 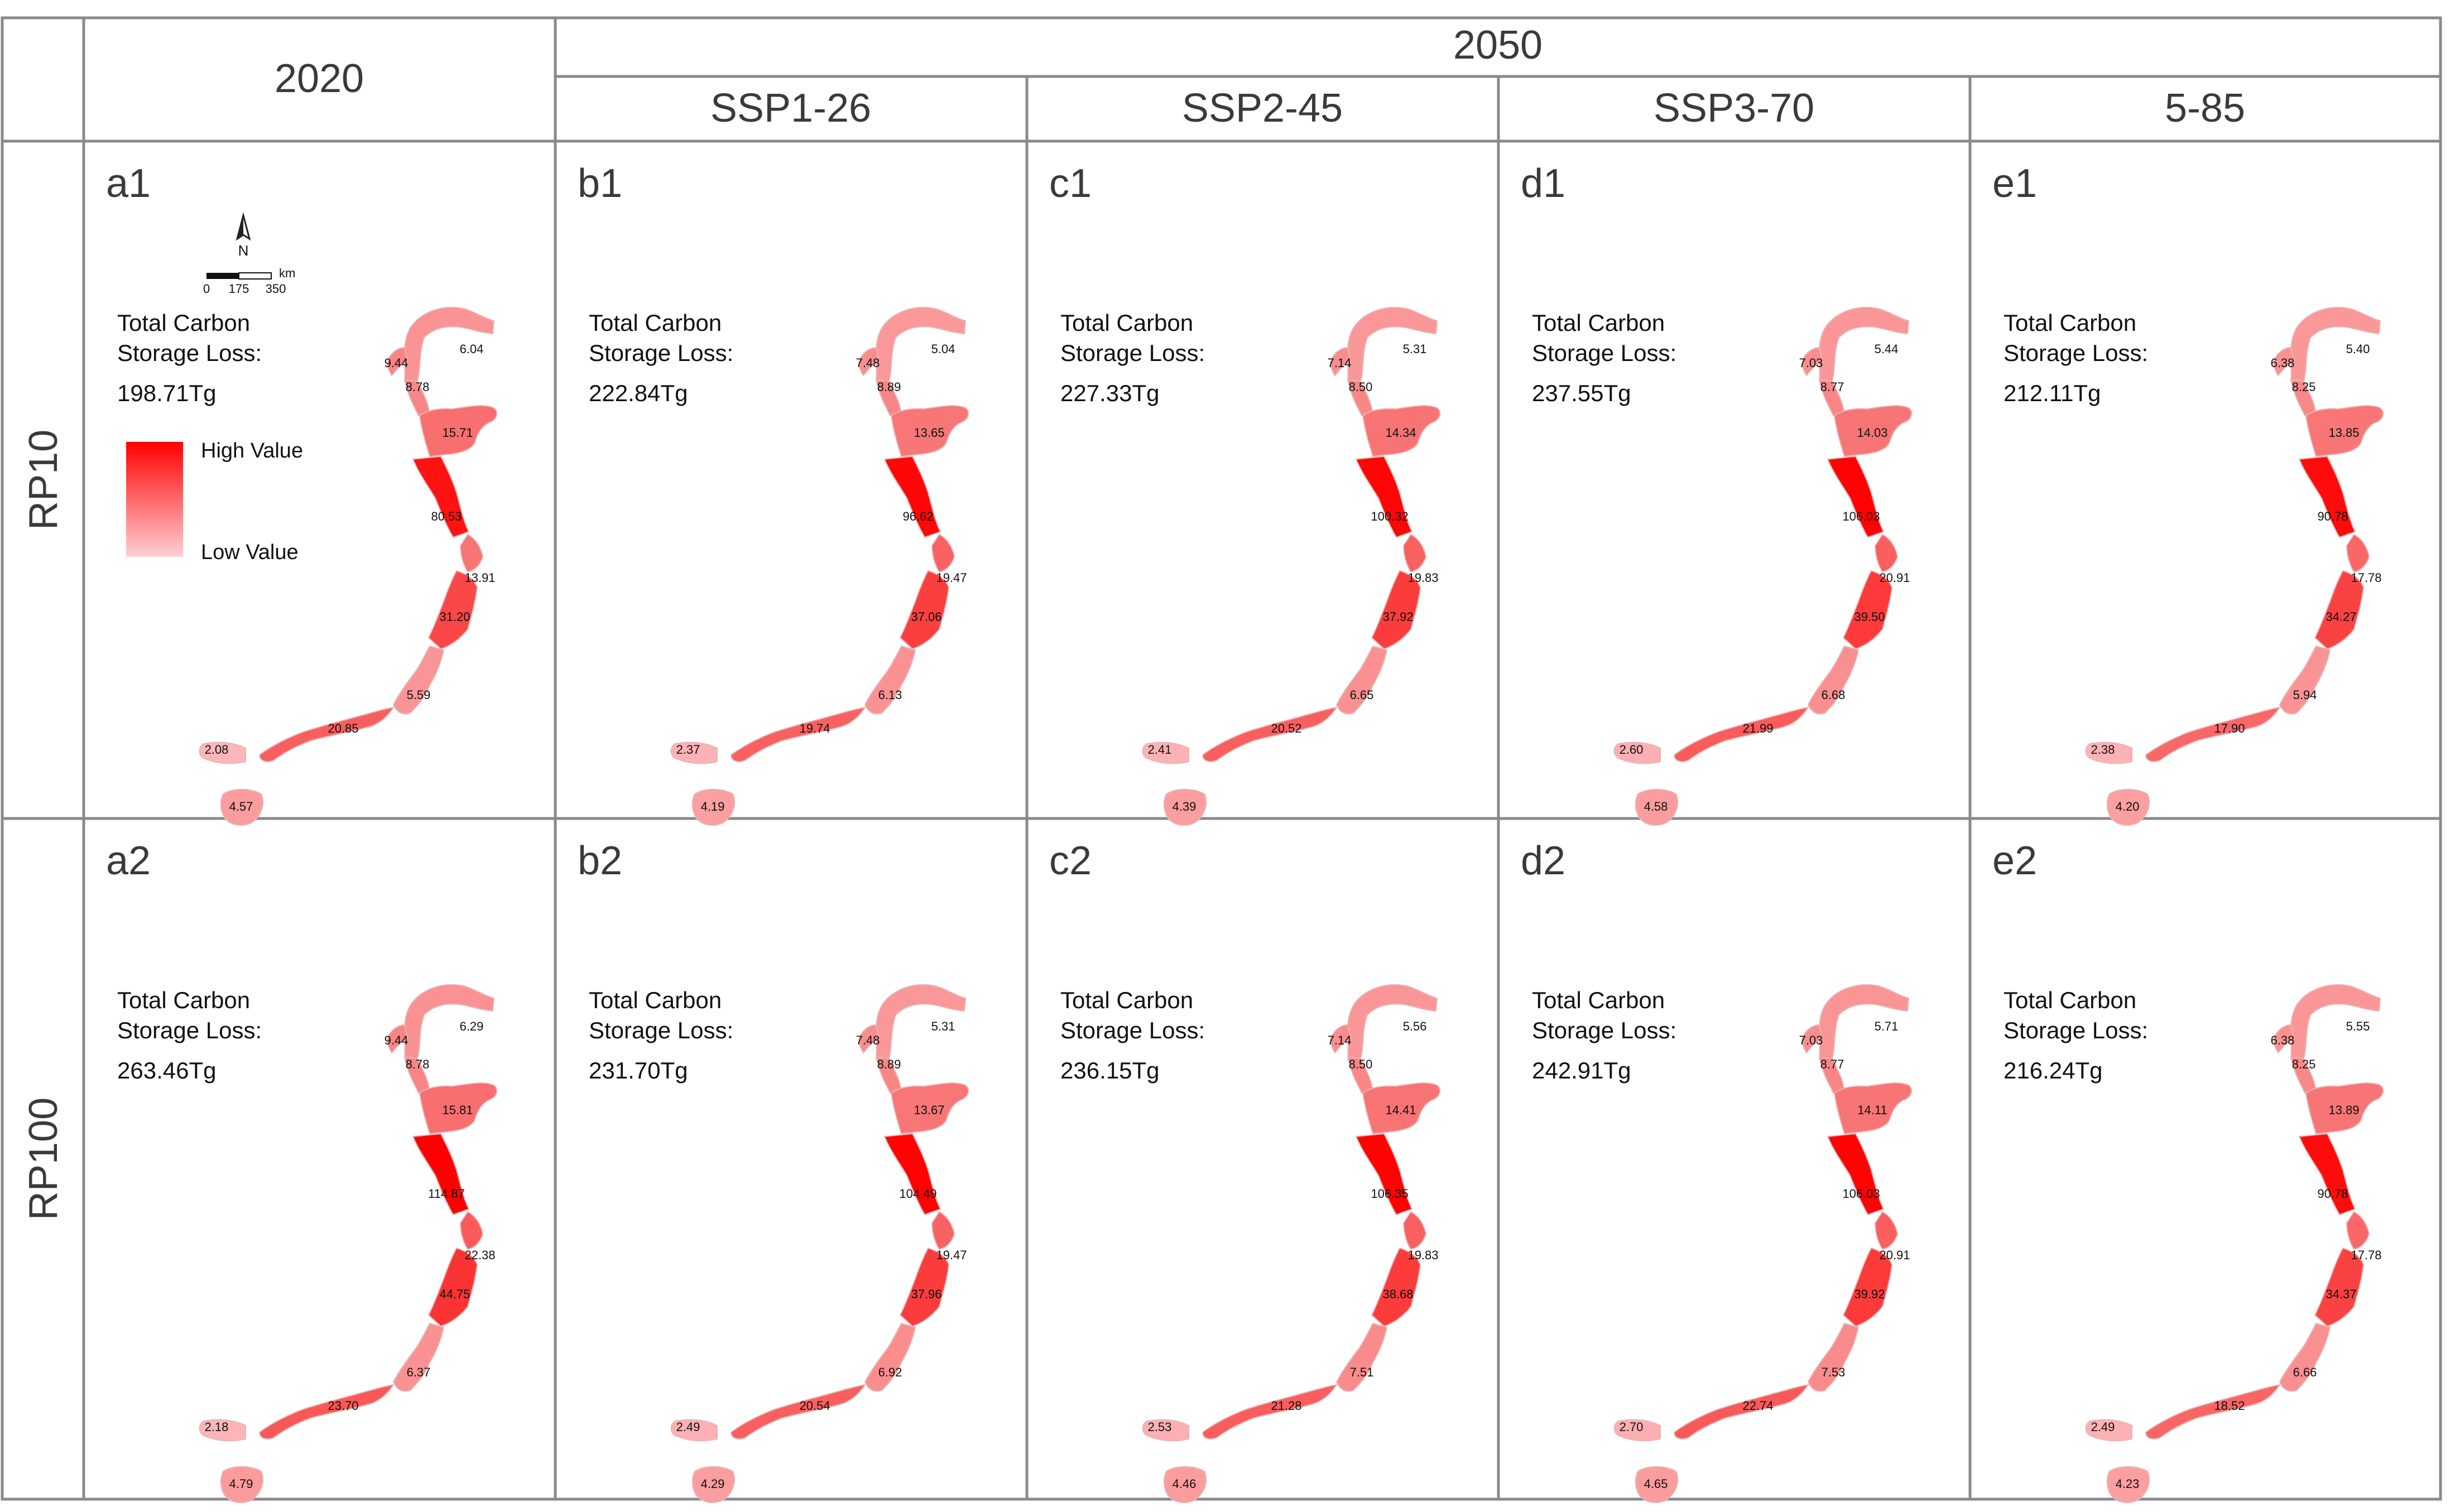 What do you see at coordinates (1869, 617) in the screenshot?
I see `region-value-label: 39.50` at bounding box center [1869, 617].